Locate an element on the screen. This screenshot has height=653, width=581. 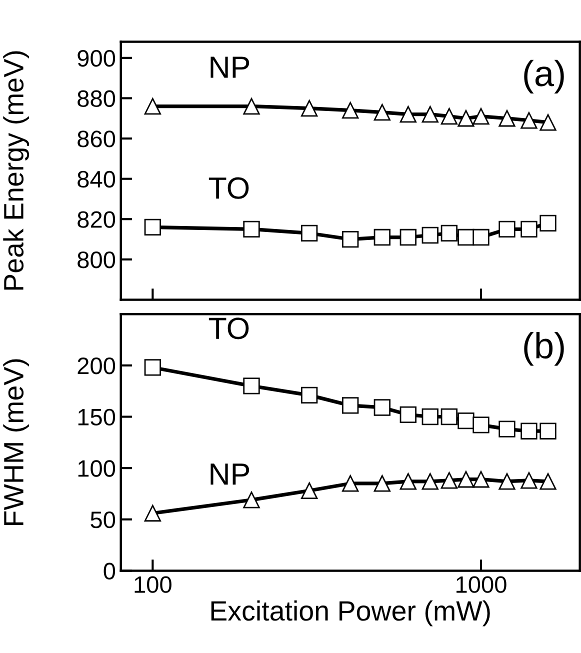
y-tick-label: 820 is located at coordinates (97, 219).